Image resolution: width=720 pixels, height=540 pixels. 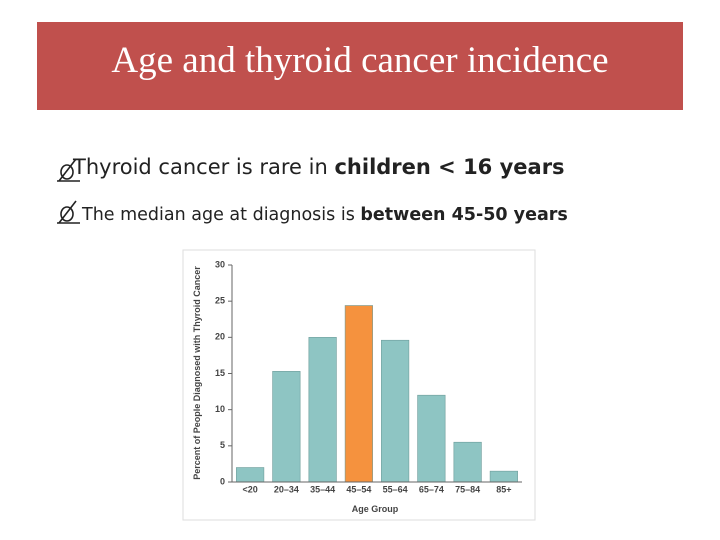 What do you see at coordinates (220, 337) in the screenshot?
I see `y-tick-label: 20` at bounding box center [220, 337].